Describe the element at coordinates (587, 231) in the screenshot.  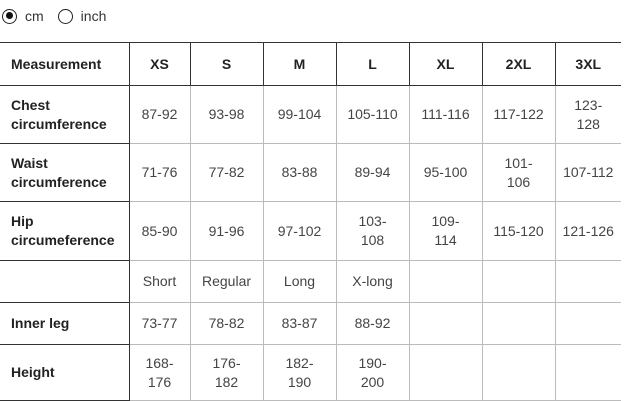
I see `size-cell: 121-126` at that location.